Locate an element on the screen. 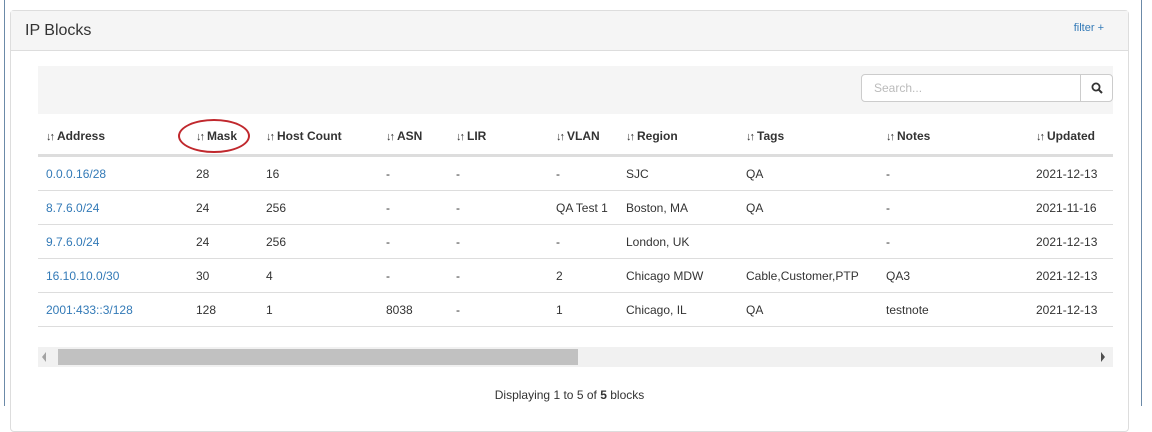 Image resolution: width=1152 pixels, height=432 pixels. summary-total: 5 is located at coordinates (603, 395).